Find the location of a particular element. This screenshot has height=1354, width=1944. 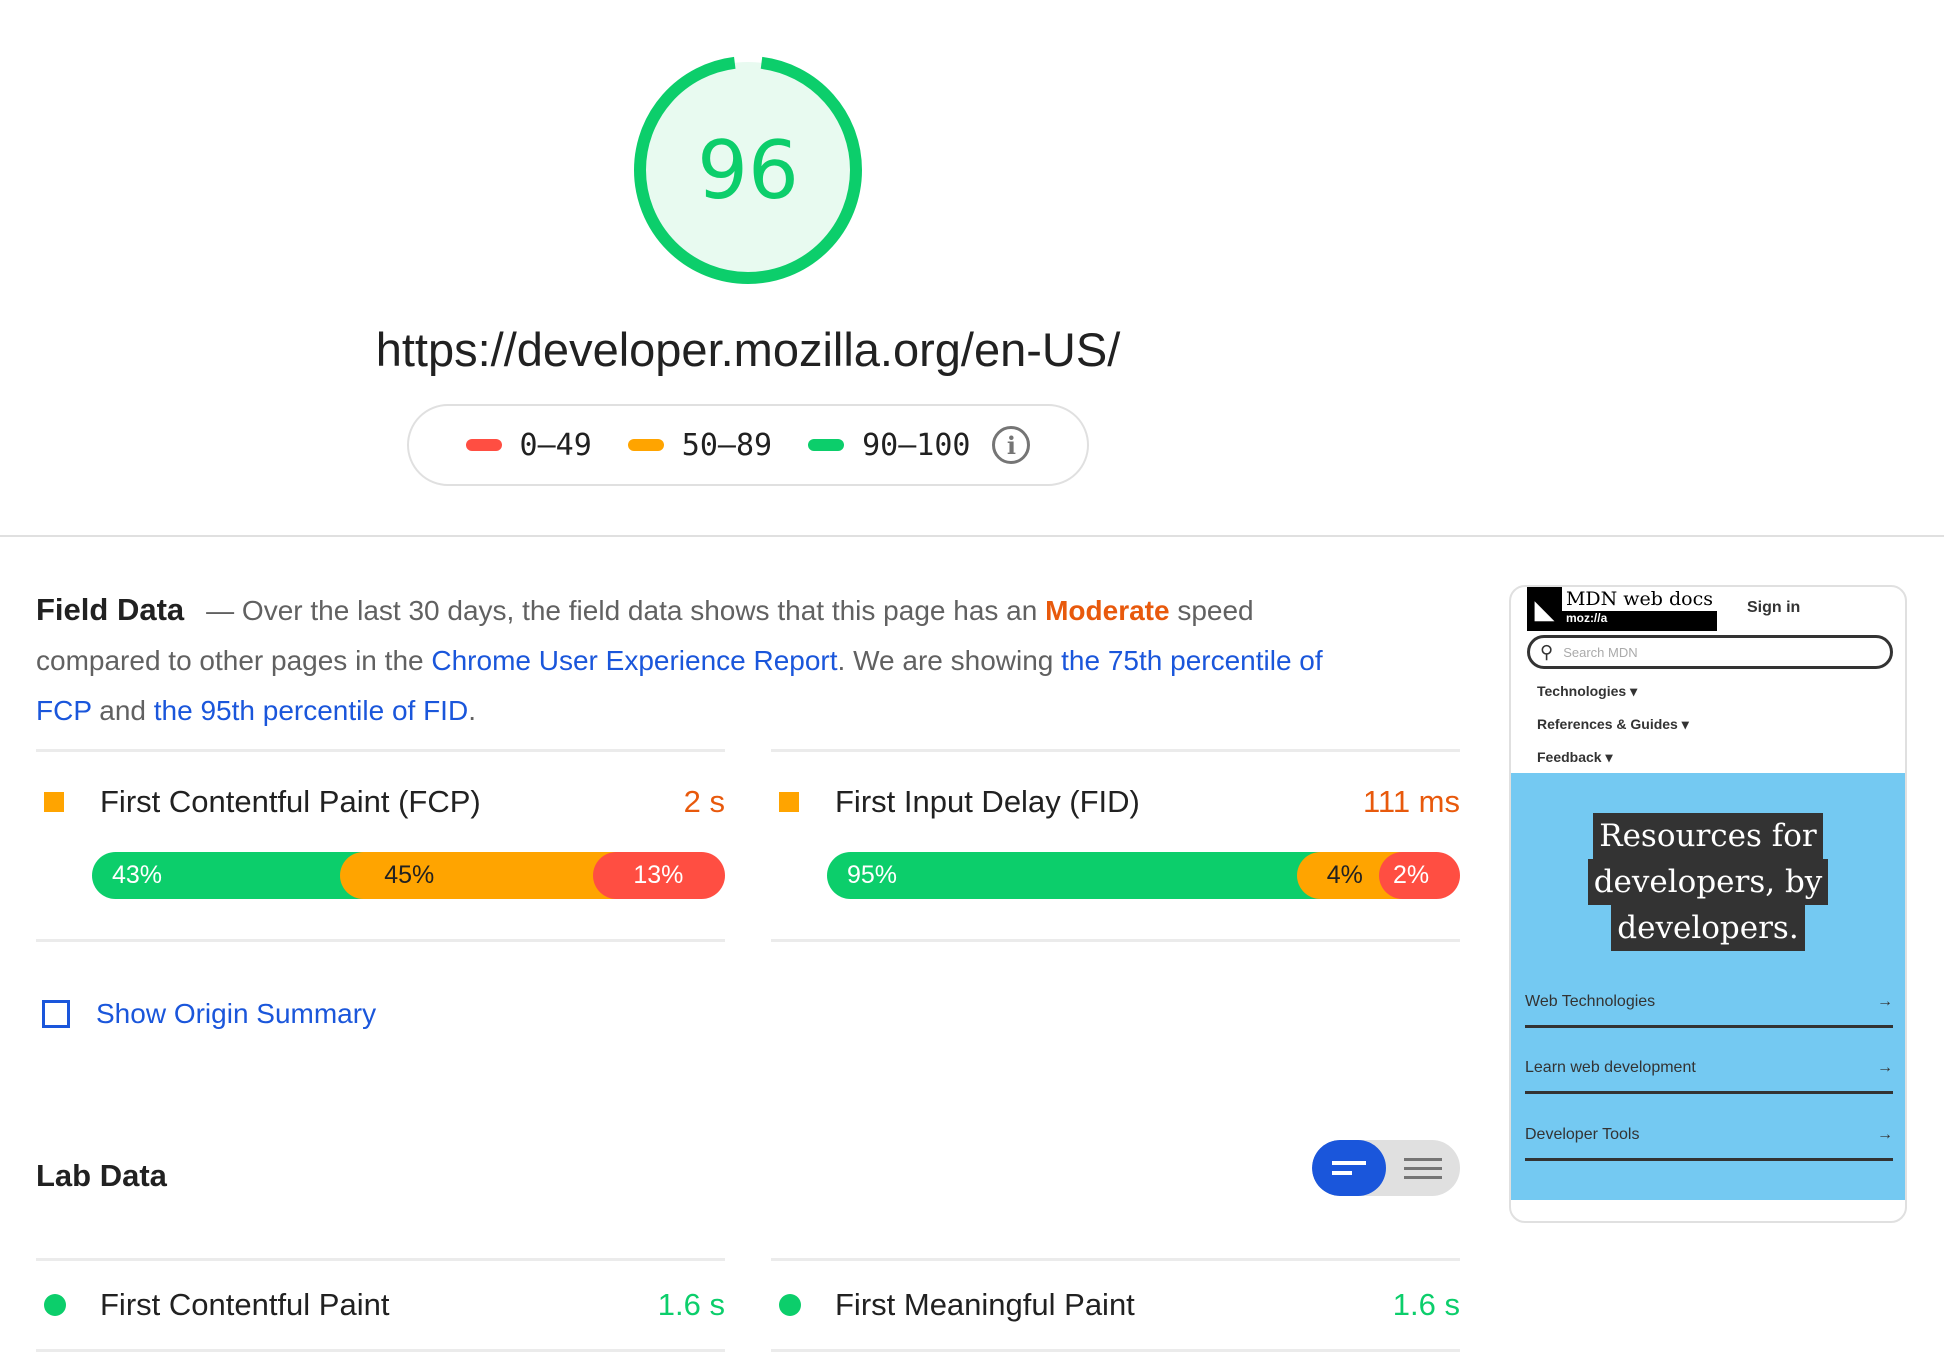

gauge-arc is located at coordinates (748, 170).